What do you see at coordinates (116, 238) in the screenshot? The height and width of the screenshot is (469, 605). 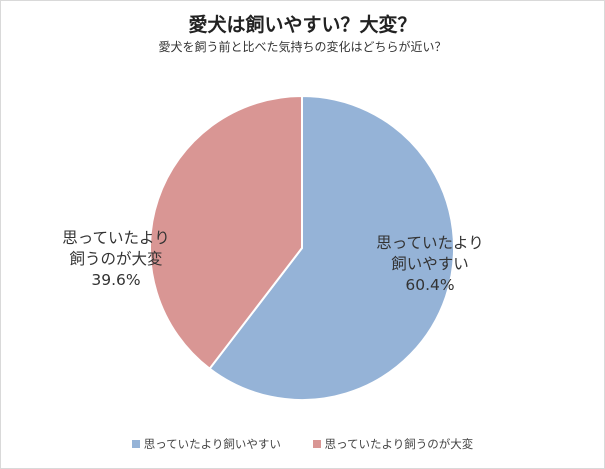 I see `data-label-harder-line1: 思っていたより` at bounding box center [116, 238].